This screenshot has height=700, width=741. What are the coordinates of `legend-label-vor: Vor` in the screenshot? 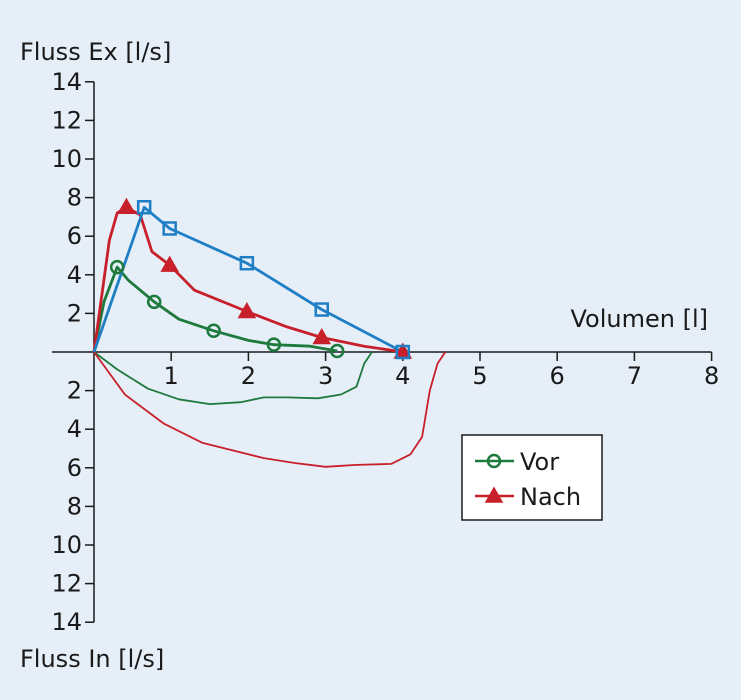 It's located at (539, 462).